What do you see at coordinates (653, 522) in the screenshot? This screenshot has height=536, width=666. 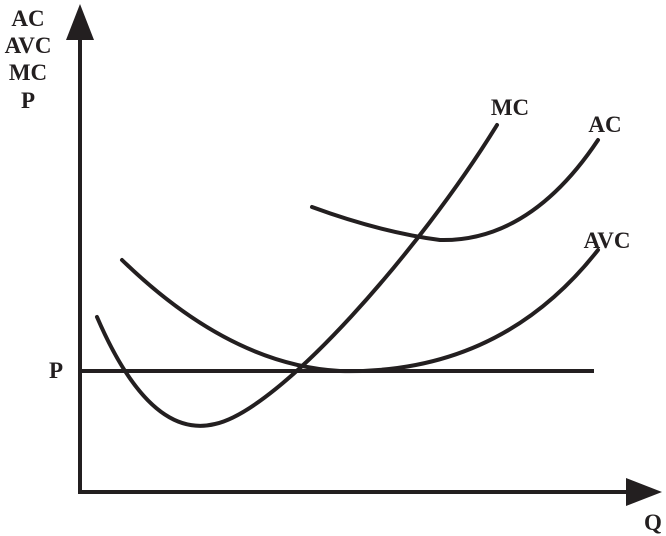 I see `x-axis-label: Q` at bounding box center [653, 522].